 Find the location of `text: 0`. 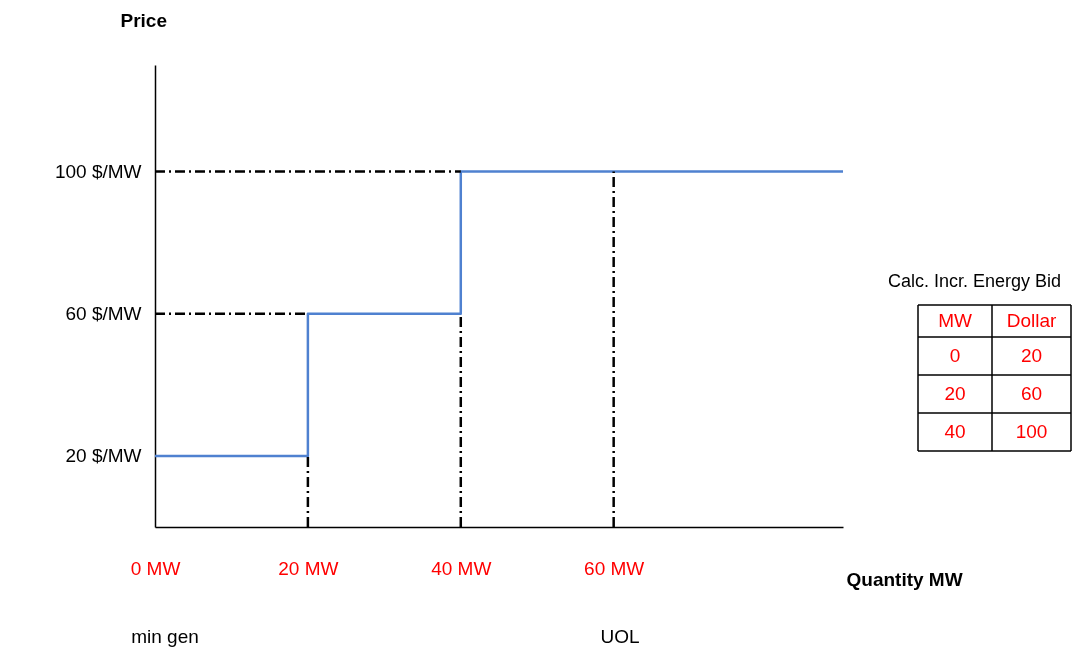

text: 0 is located at coordinates (955, 355).